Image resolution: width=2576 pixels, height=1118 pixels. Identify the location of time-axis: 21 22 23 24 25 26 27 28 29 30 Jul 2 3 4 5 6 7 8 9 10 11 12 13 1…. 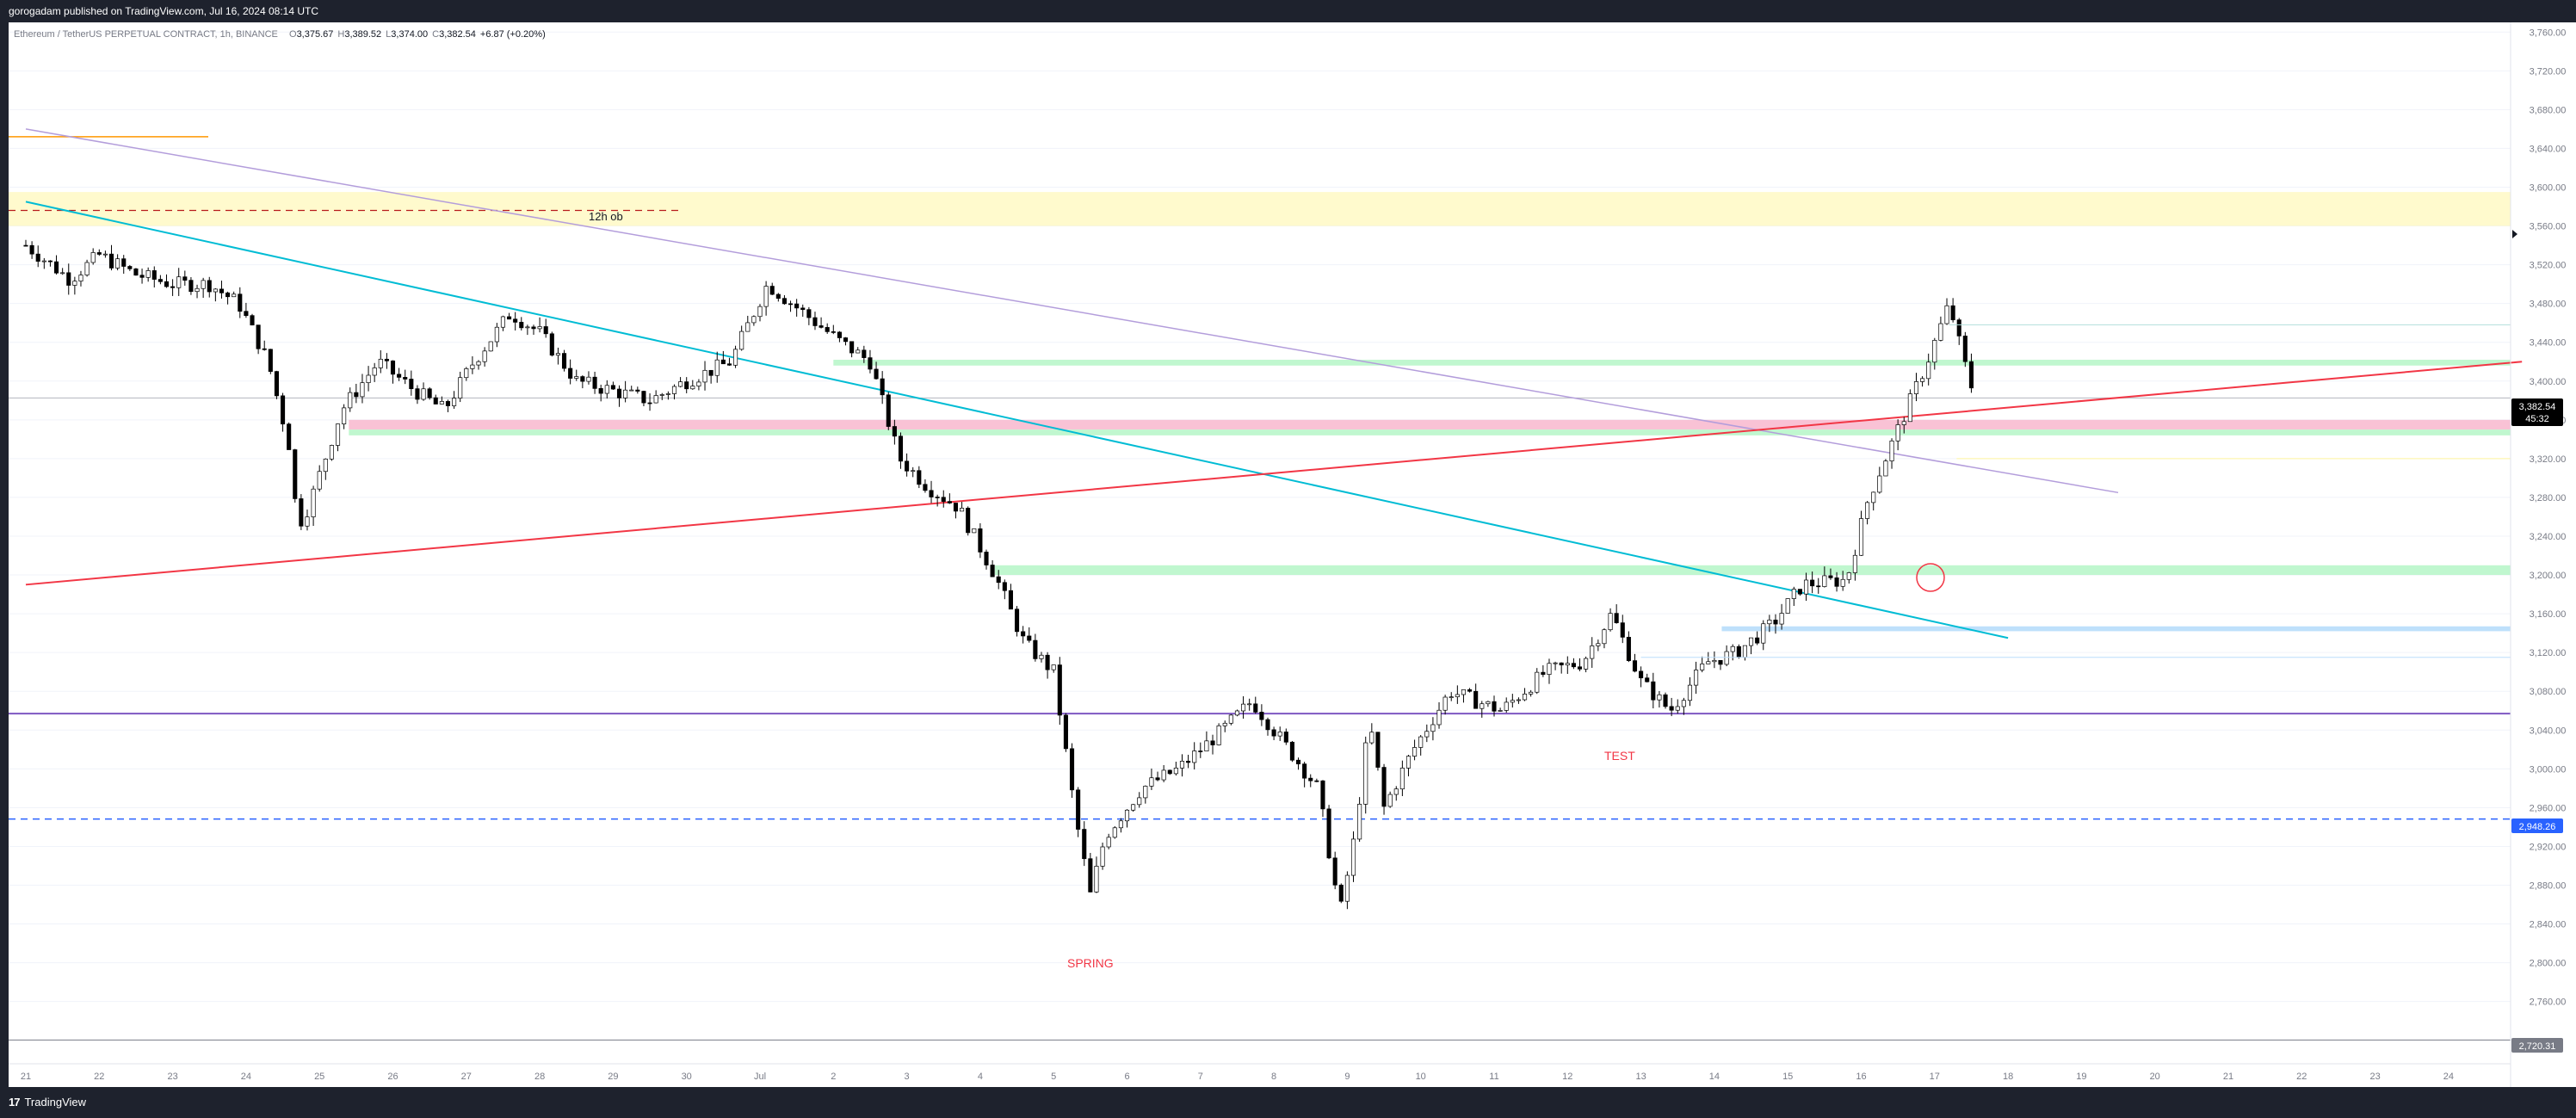
(1260, 1072).